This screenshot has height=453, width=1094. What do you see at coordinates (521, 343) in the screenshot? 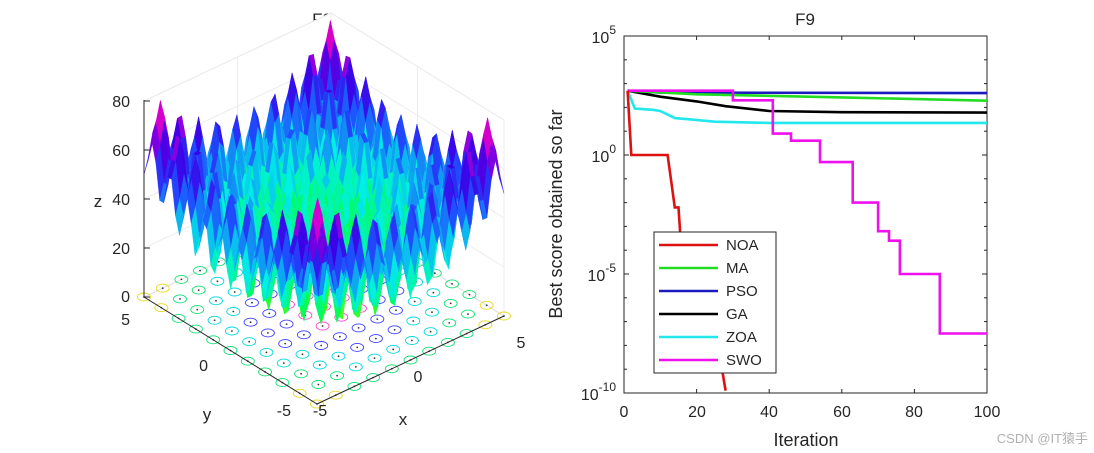
I see `x-tick-label: 5` at bounding box center [521, 343].